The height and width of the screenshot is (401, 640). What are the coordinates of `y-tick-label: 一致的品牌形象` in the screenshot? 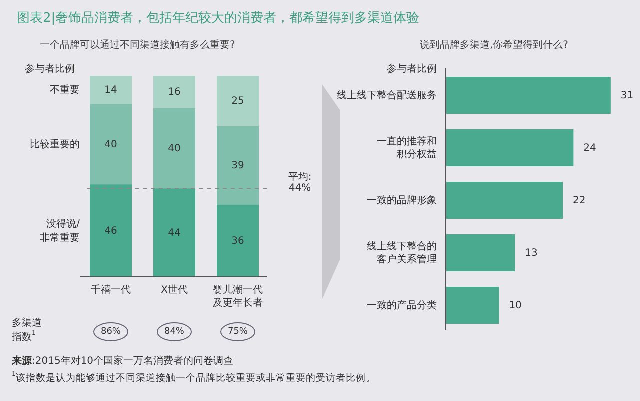 It's located at (402, 200).